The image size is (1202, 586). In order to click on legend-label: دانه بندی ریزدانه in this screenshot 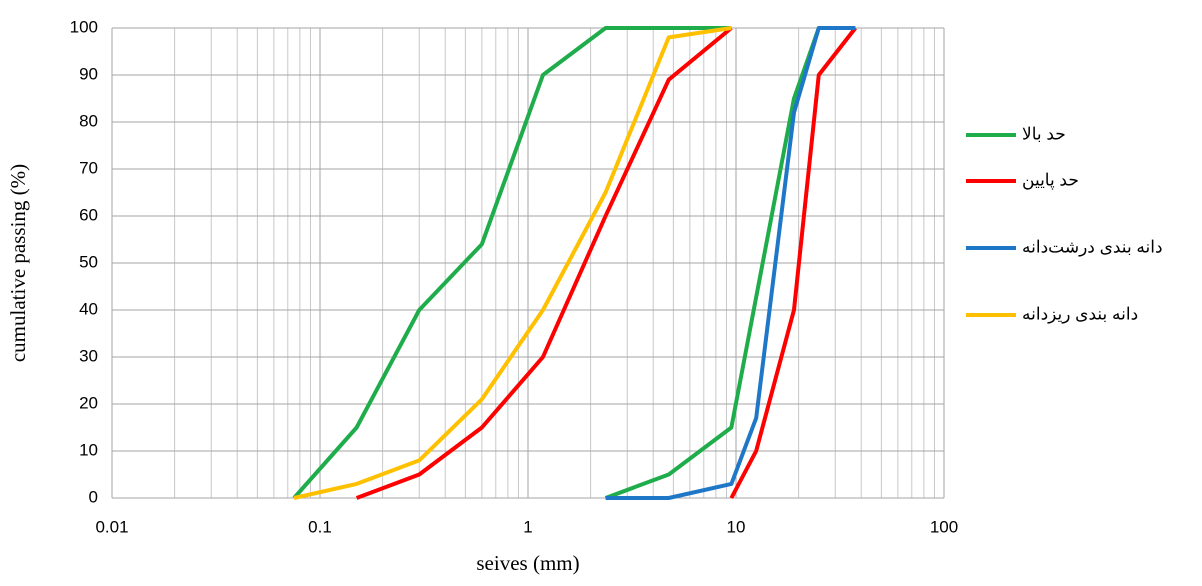, I will do `click(1080, 314)`.